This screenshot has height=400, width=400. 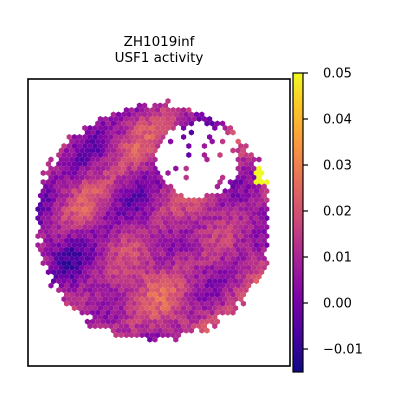 What do you see at coordinates (337, 304) in the screenshot?
I see `colorbar-tick-label: 0.00` at bounding box center [337, 304].